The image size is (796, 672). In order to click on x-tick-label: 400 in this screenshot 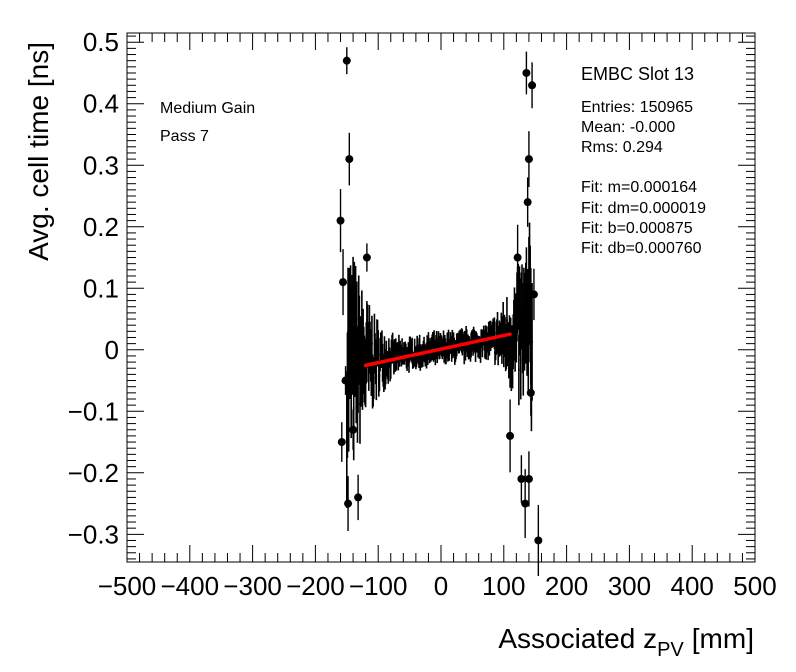, I will do `click(692, 586)`.